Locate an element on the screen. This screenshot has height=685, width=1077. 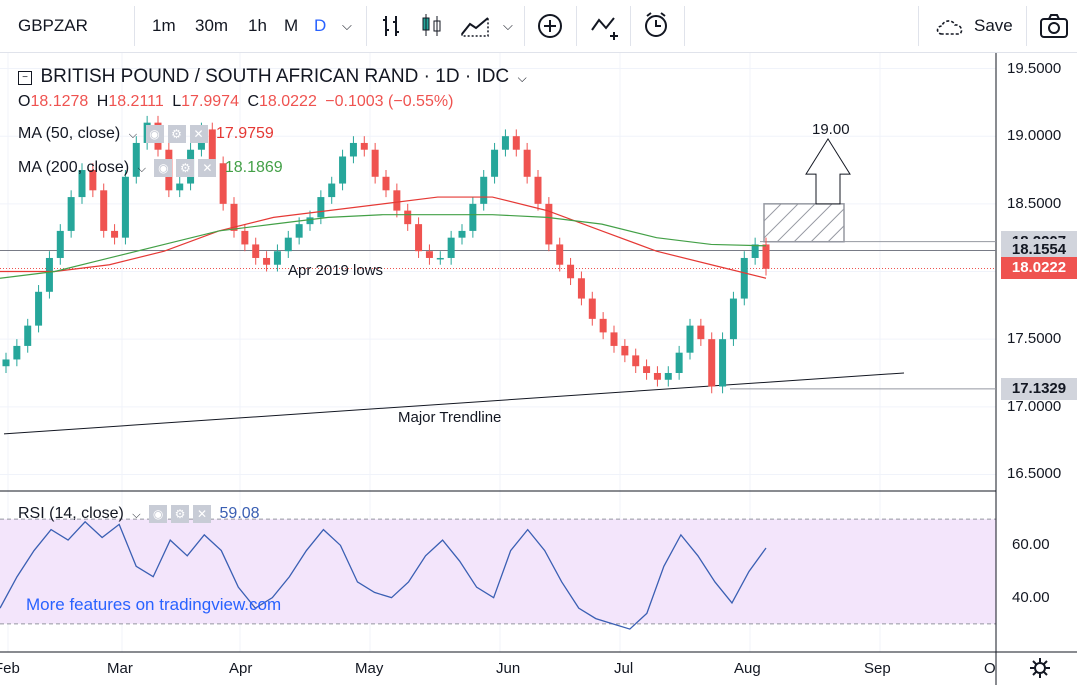
alert-clock-icon is located at coordinates (658, 26).